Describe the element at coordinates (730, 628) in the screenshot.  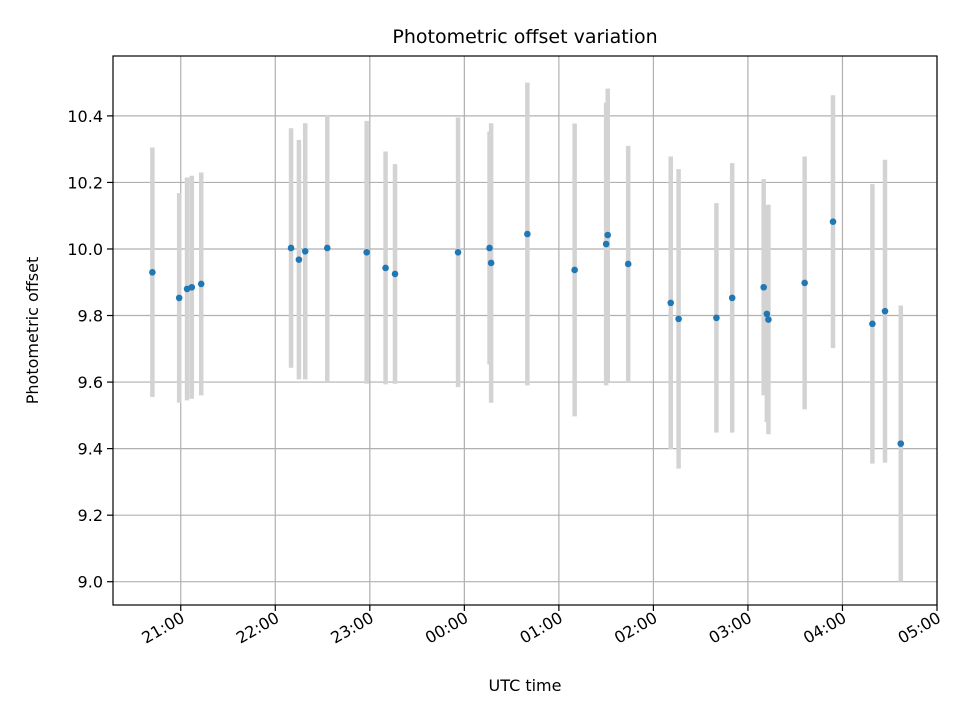
I see `x-tick-label: 03:00` at that location.